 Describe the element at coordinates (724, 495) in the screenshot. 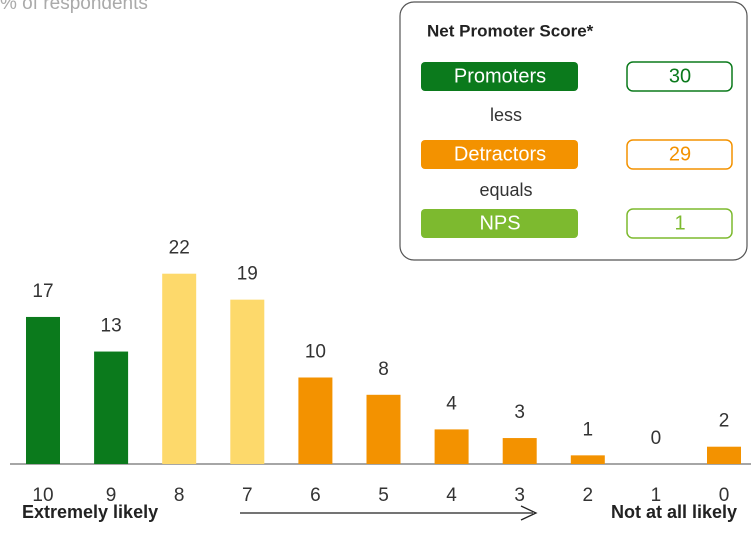

I see `x-tick-label: 0` at that location.